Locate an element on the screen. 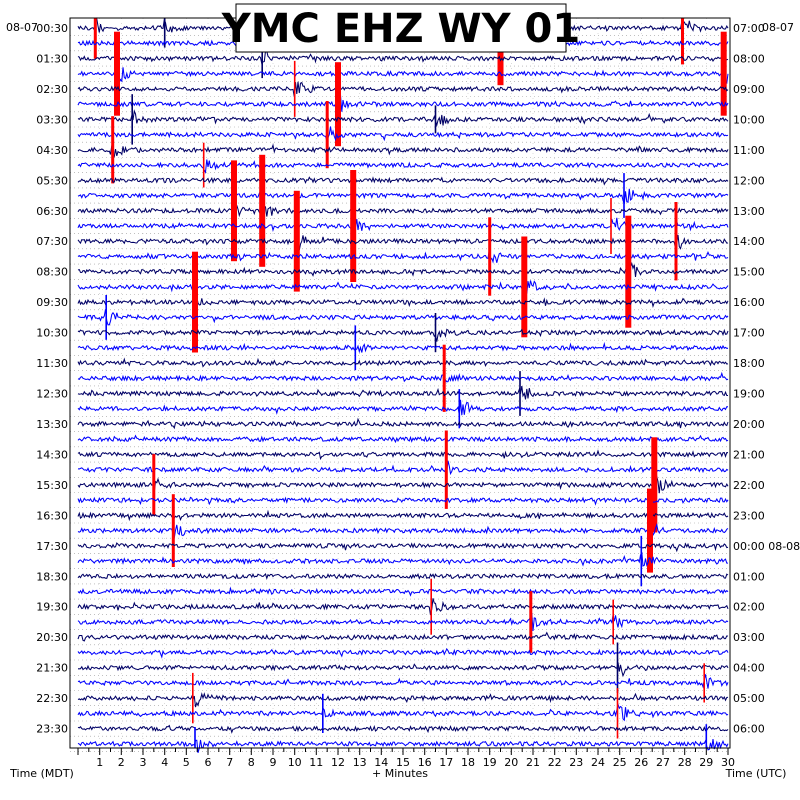 The image size is (800, 800). time-label-right: 00:00 08-08 is located at coordinates (766, 546).